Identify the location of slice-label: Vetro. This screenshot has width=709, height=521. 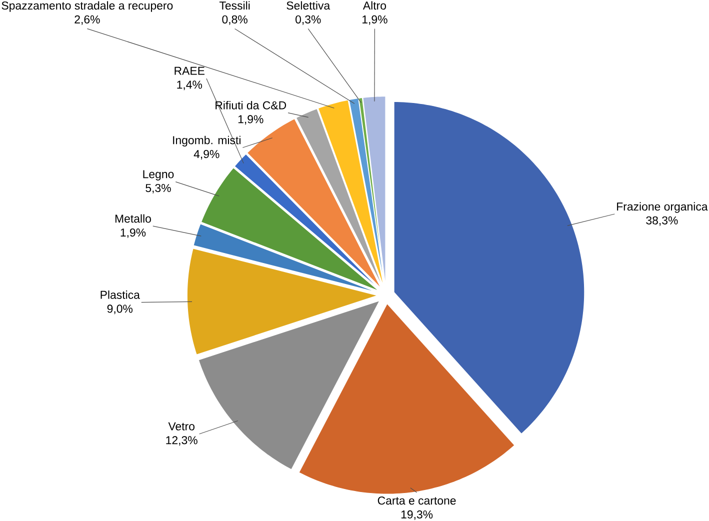
(181, 426).